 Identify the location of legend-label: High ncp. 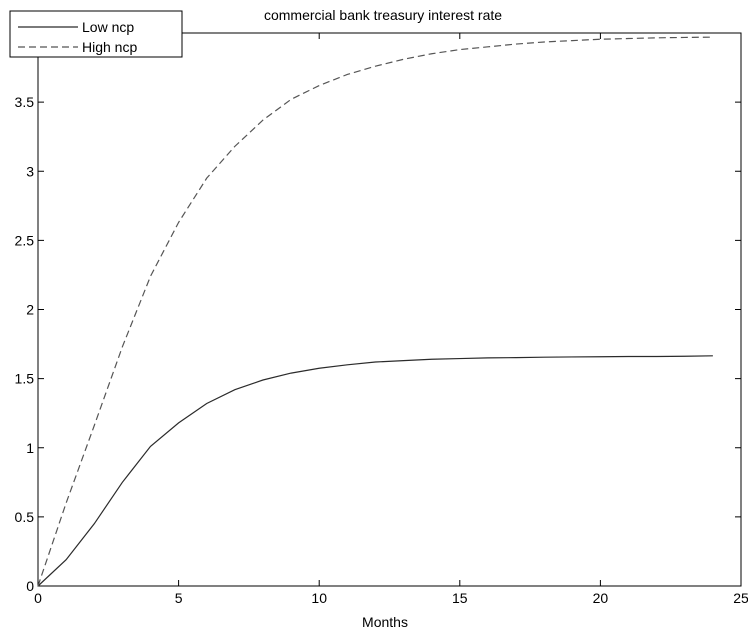
(109, 47).